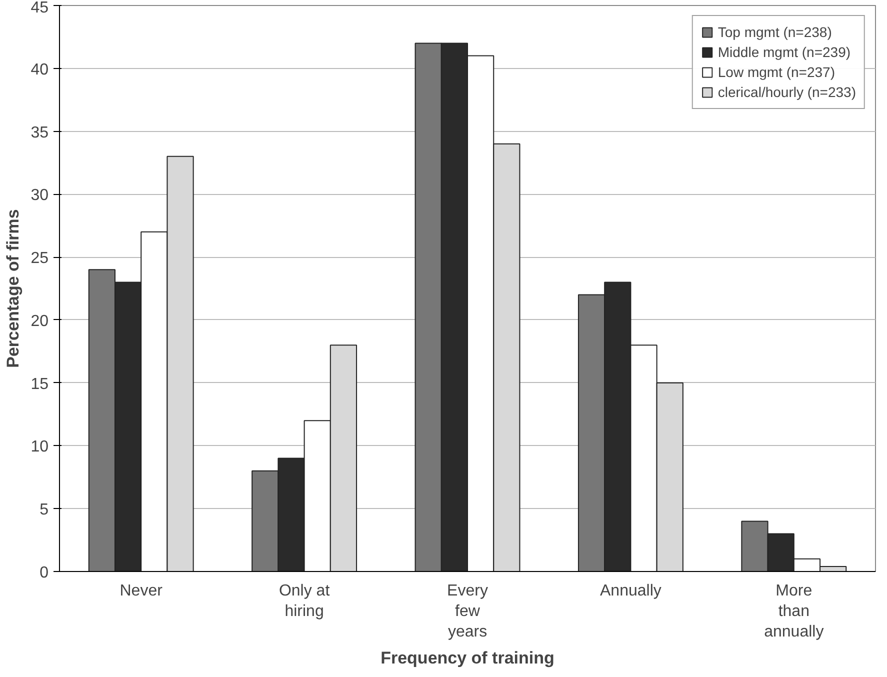 The image size is (887, 677). I want to click on x-tick-label: More than annually, so click(794, 611).